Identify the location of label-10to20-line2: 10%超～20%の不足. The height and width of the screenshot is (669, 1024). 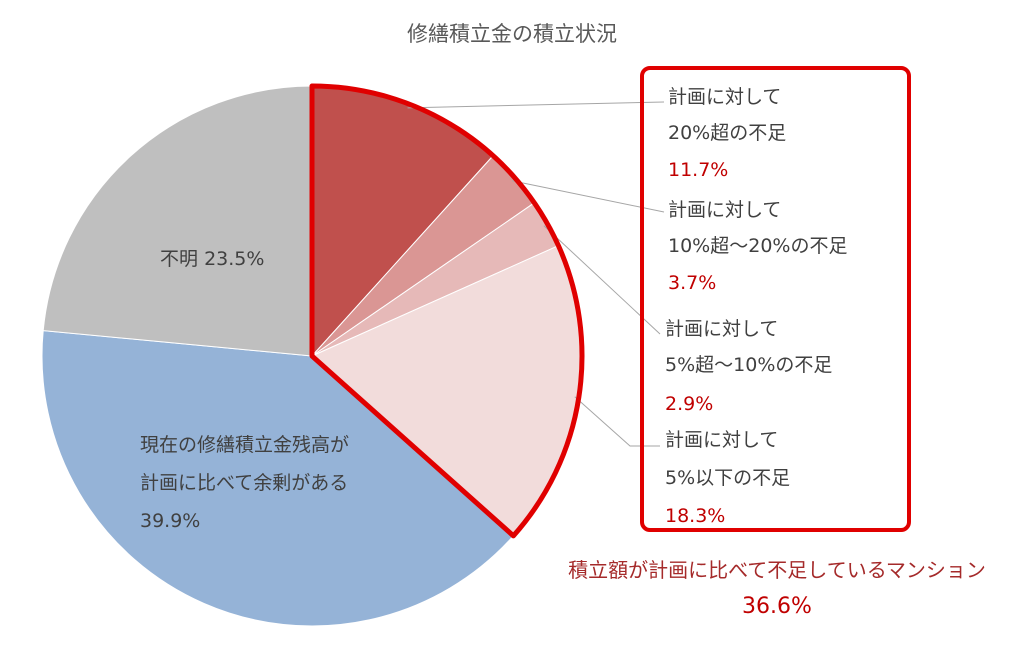
(758, 246).